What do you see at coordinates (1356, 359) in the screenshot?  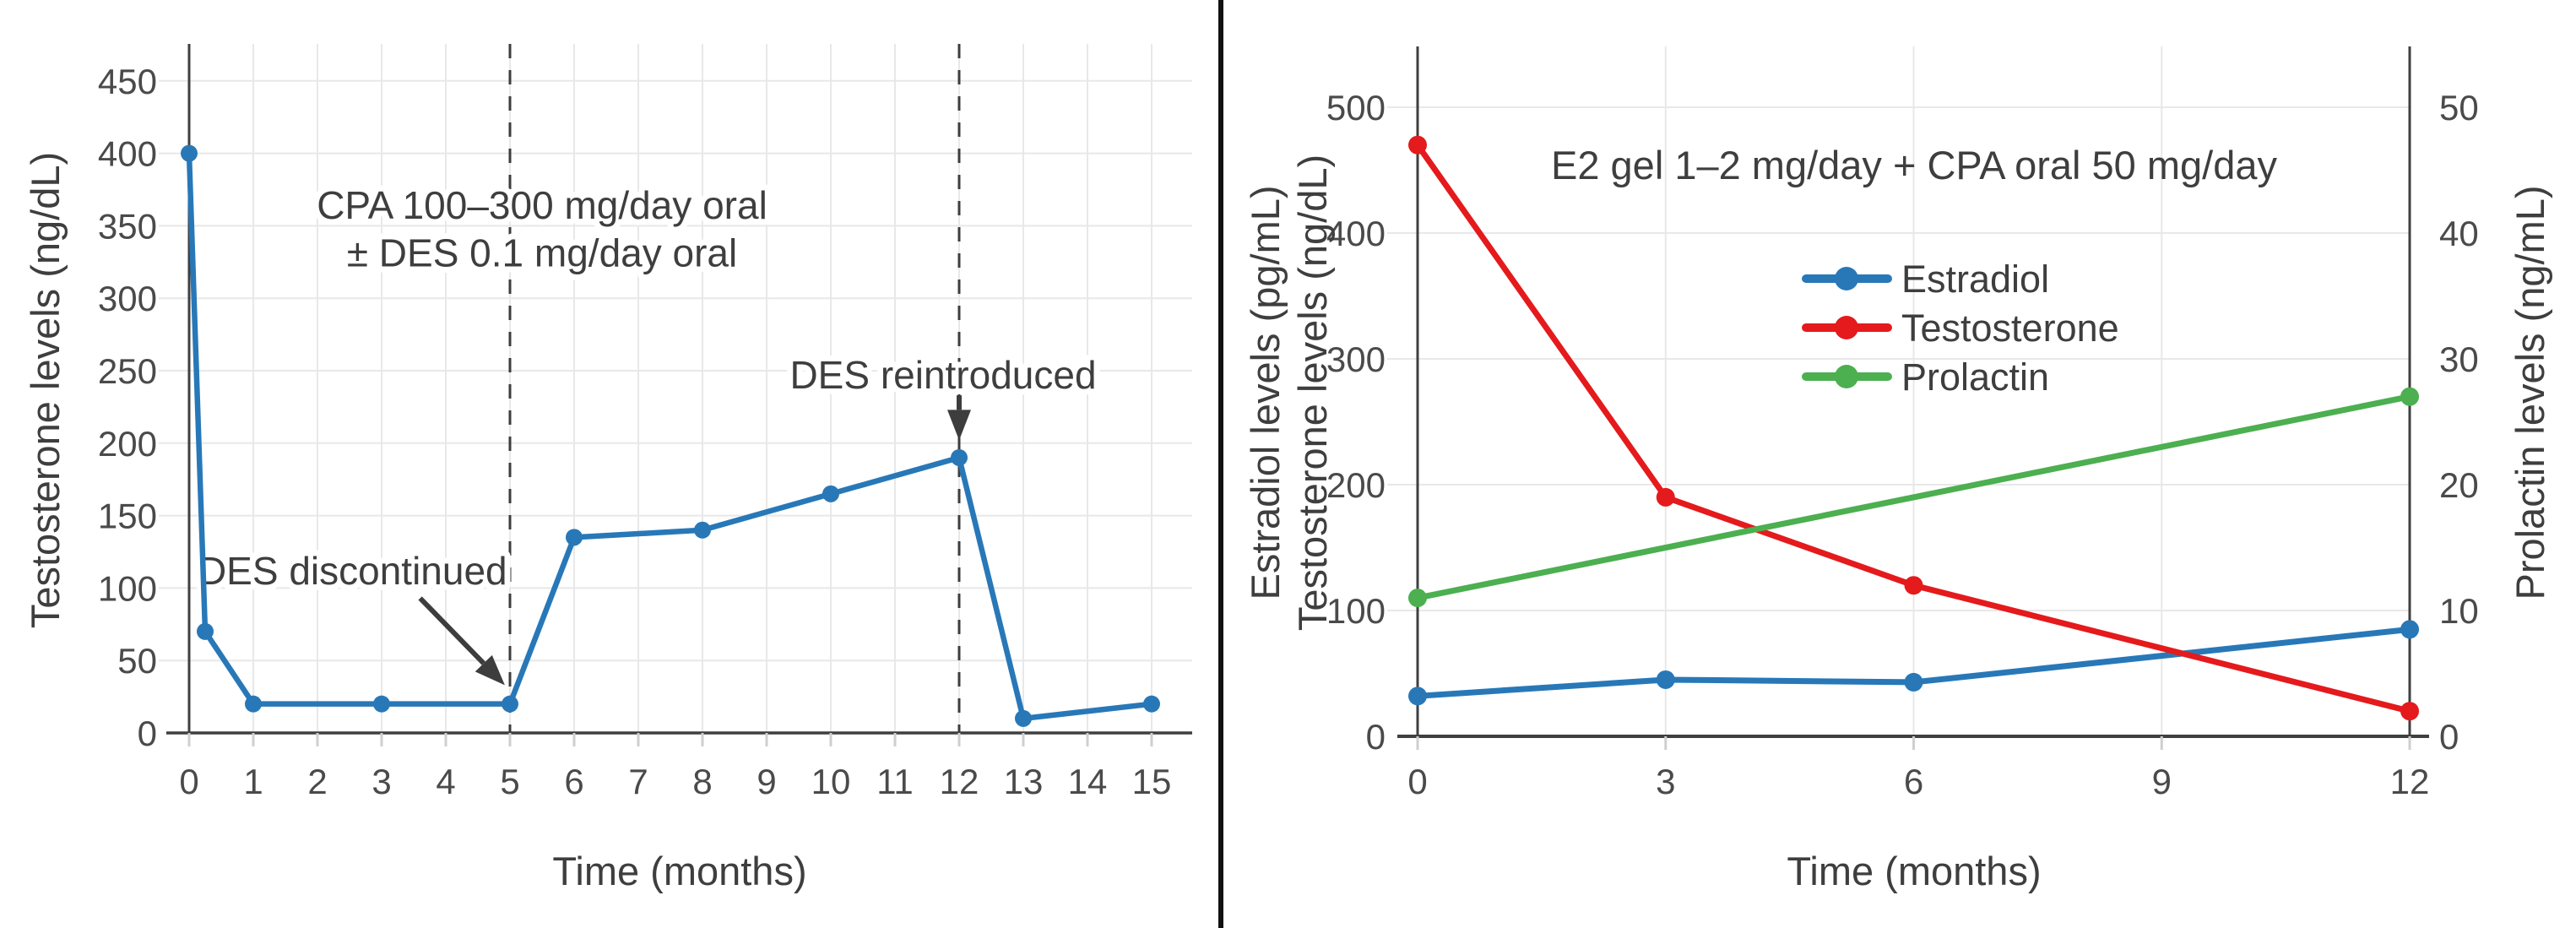 I see `y-tick-label-left: 300` at bounding box center [1356, 359].